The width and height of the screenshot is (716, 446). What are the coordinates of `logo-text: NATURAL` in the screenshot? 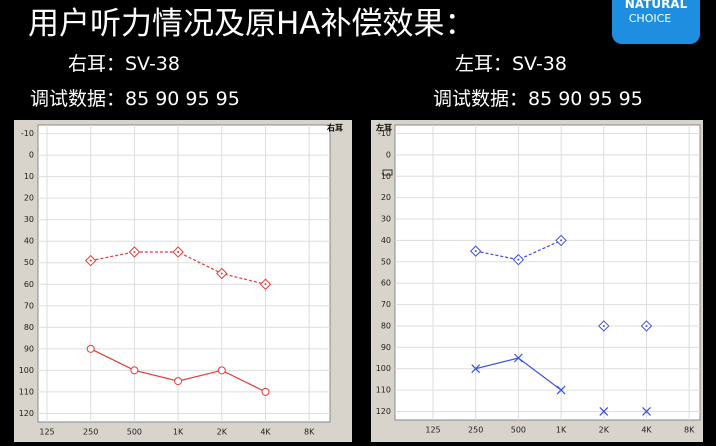 It's located at (656, 5).